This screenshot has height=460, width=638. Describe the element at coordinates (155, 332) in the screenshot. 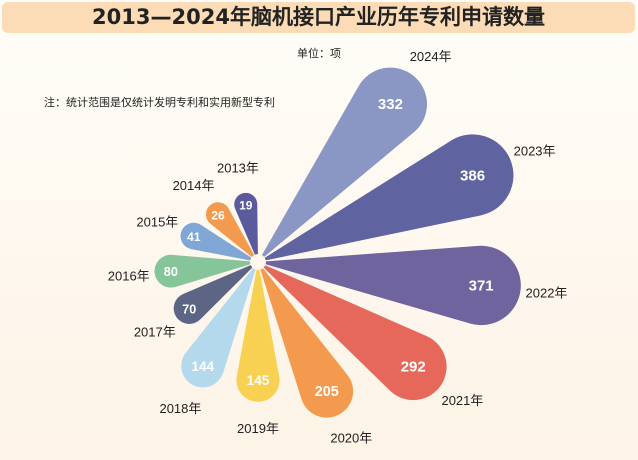

I see `year-label: 2017年` at that location.